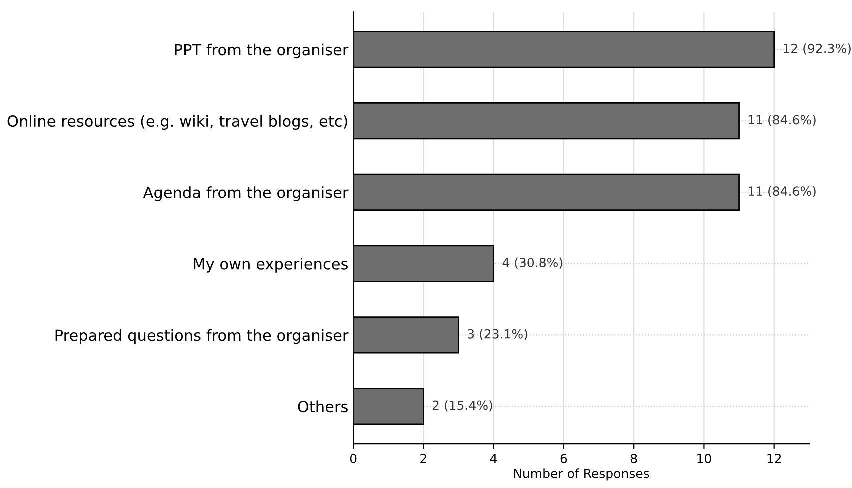  What do you see at coordinates (498, 334) in the screenshot?
I see `data-label: 3 (23.1%)` at bounding box center [498, 334].